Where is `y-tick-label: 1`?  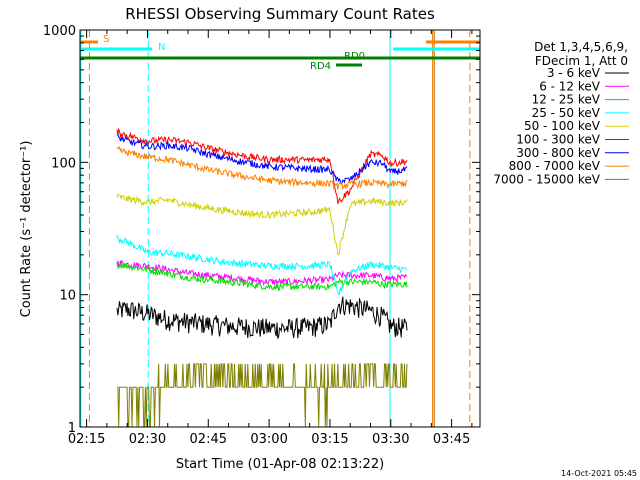
y-tick-label: 1 is located at coordinates (72, 428).